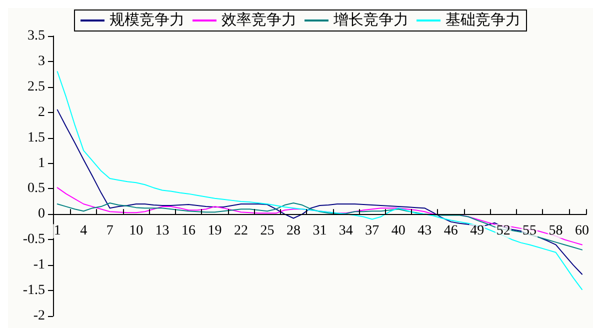 Image resolution: width=601 pixels, height=336 pixels. I want to click on y-tick-label: 2.5, so click(36, 86).